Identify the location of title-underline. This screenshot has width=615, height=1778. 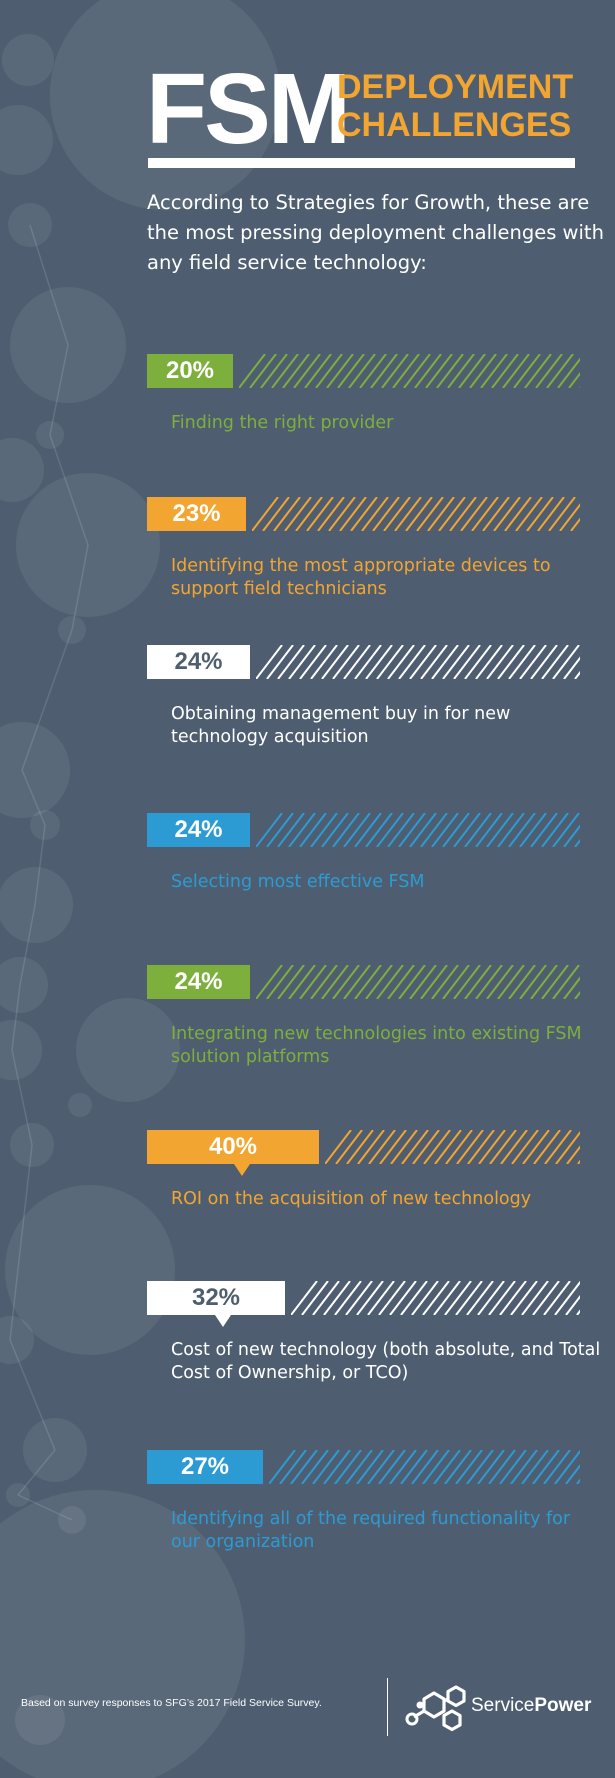
(361, 163).